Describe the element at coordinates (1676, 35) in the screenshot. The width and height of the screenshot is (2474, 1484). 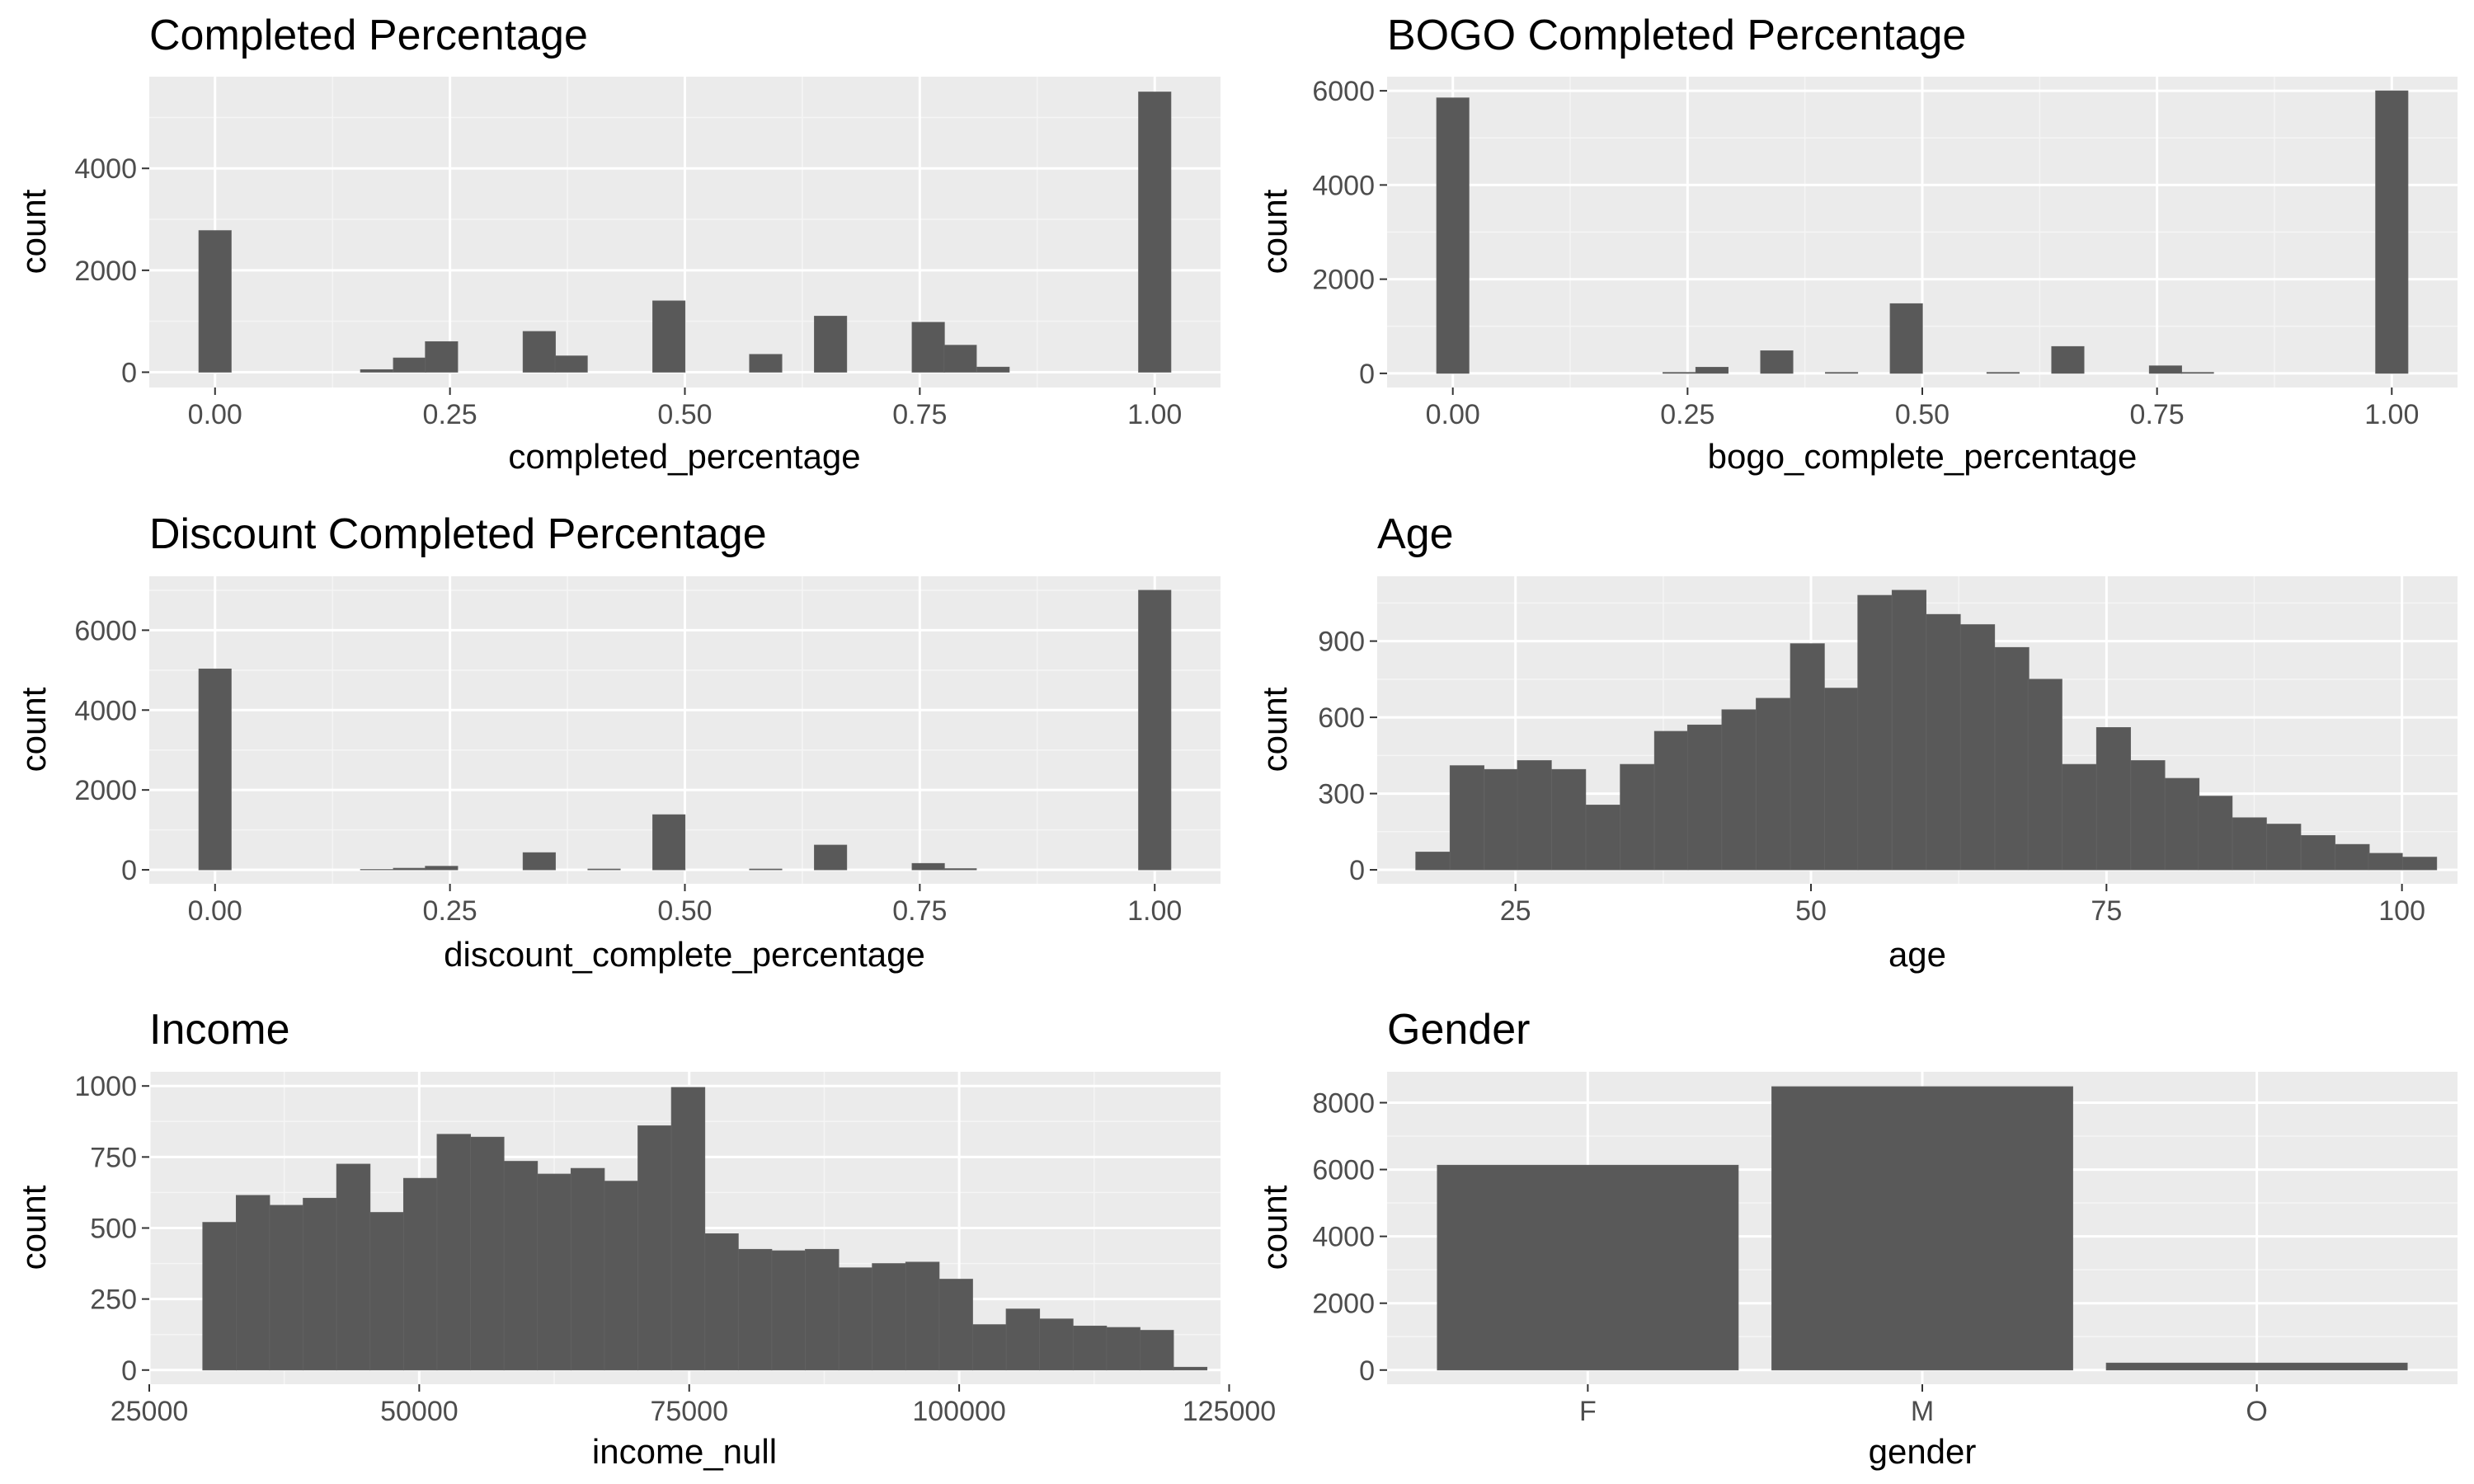
I see `panel-title: BOGO Completed Percentage` at that location.